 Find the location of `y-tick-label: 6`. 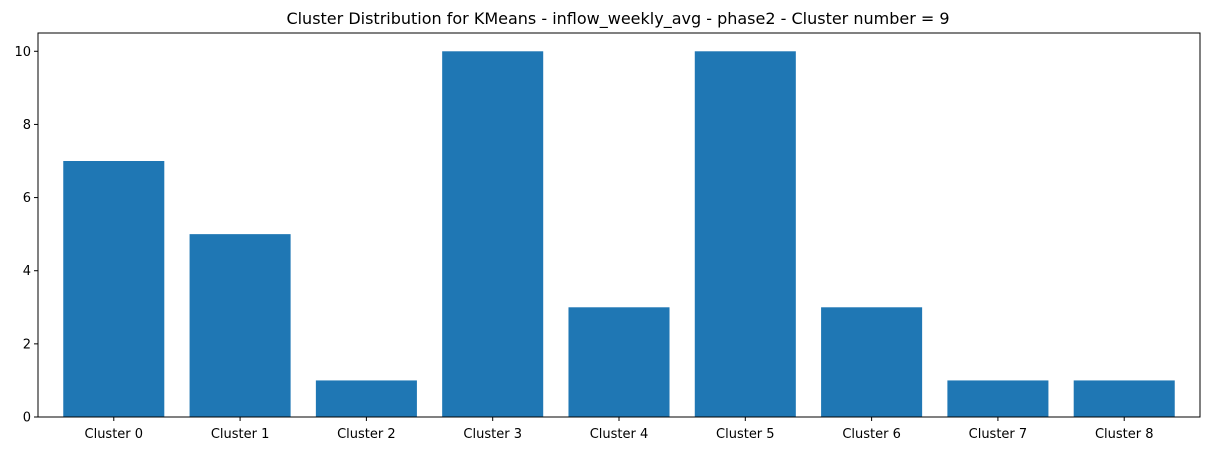

y-tick-label: 6 is located at coordinates (27, 198).